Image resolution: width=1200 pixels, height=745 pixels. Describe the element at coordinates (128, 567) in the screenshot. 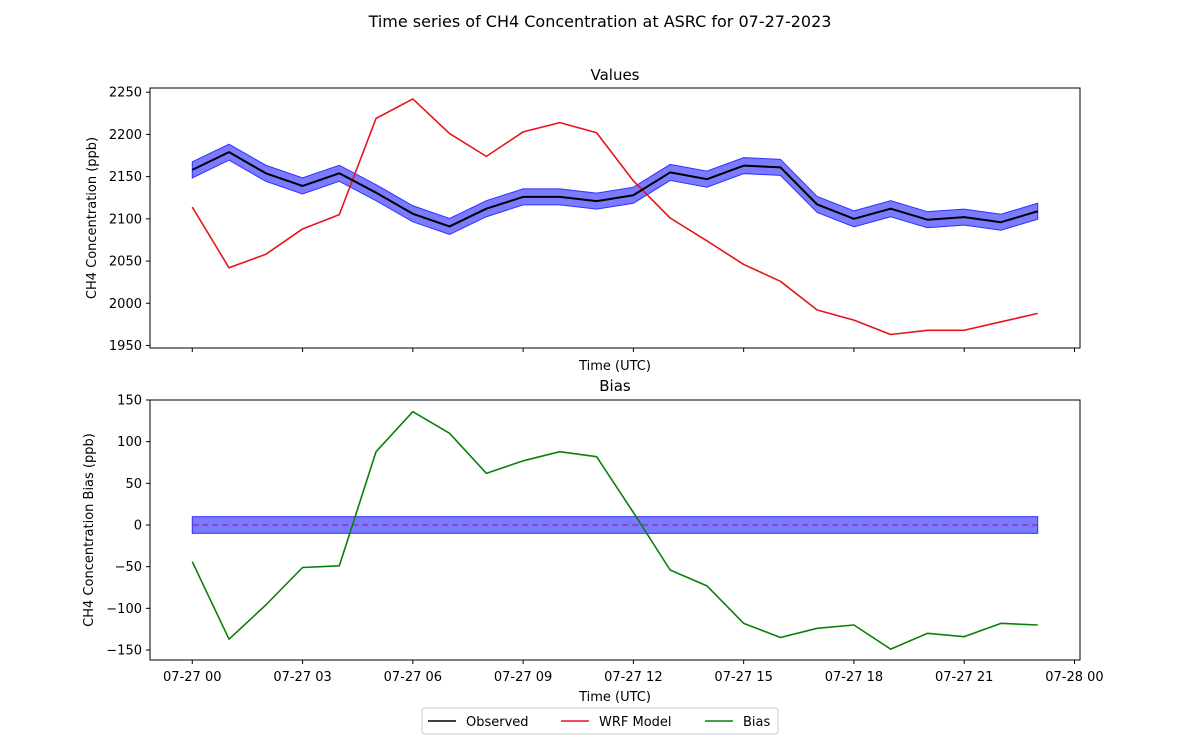

I see `y-tick-label: −50` at that location.